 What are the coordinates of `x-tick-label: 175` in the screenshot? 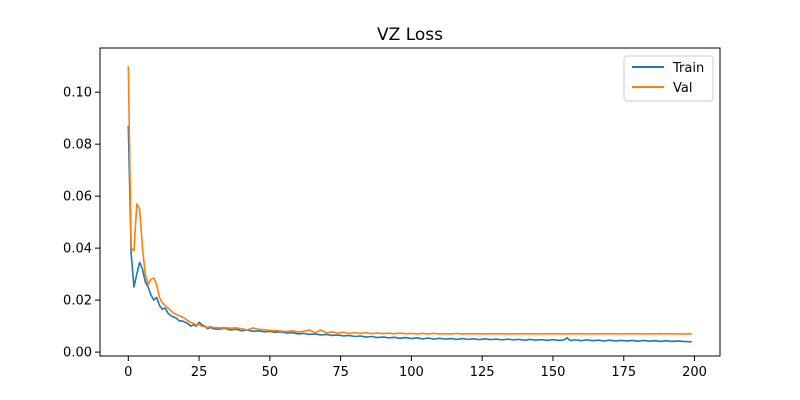 It's located at (623, 372).